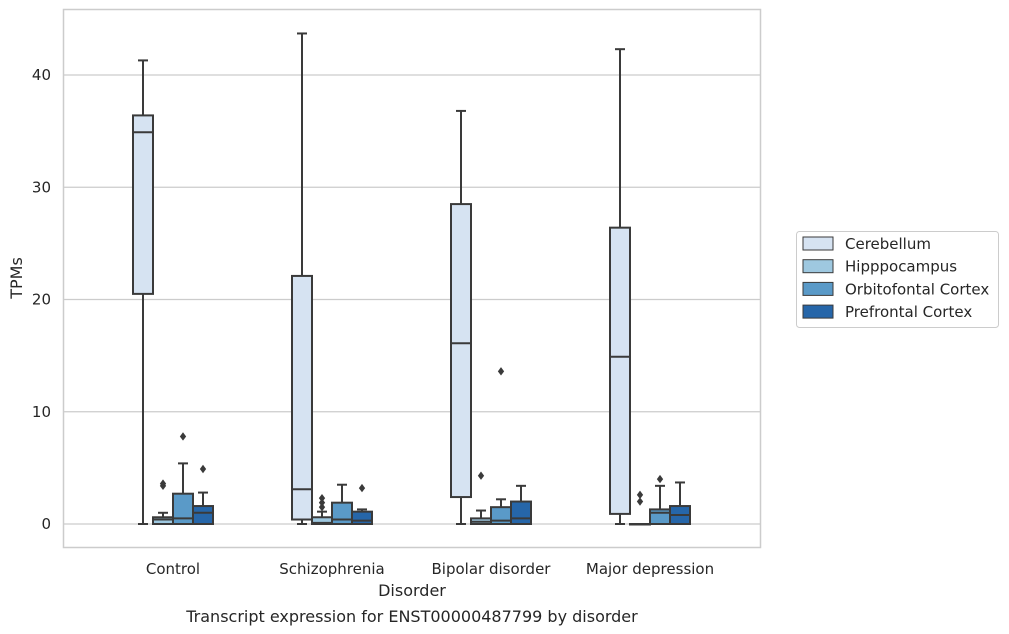  Describe the element at coordinates (492, 569) in the screenshot. I see `x-tick-label: Bipolar disorder` at that location.